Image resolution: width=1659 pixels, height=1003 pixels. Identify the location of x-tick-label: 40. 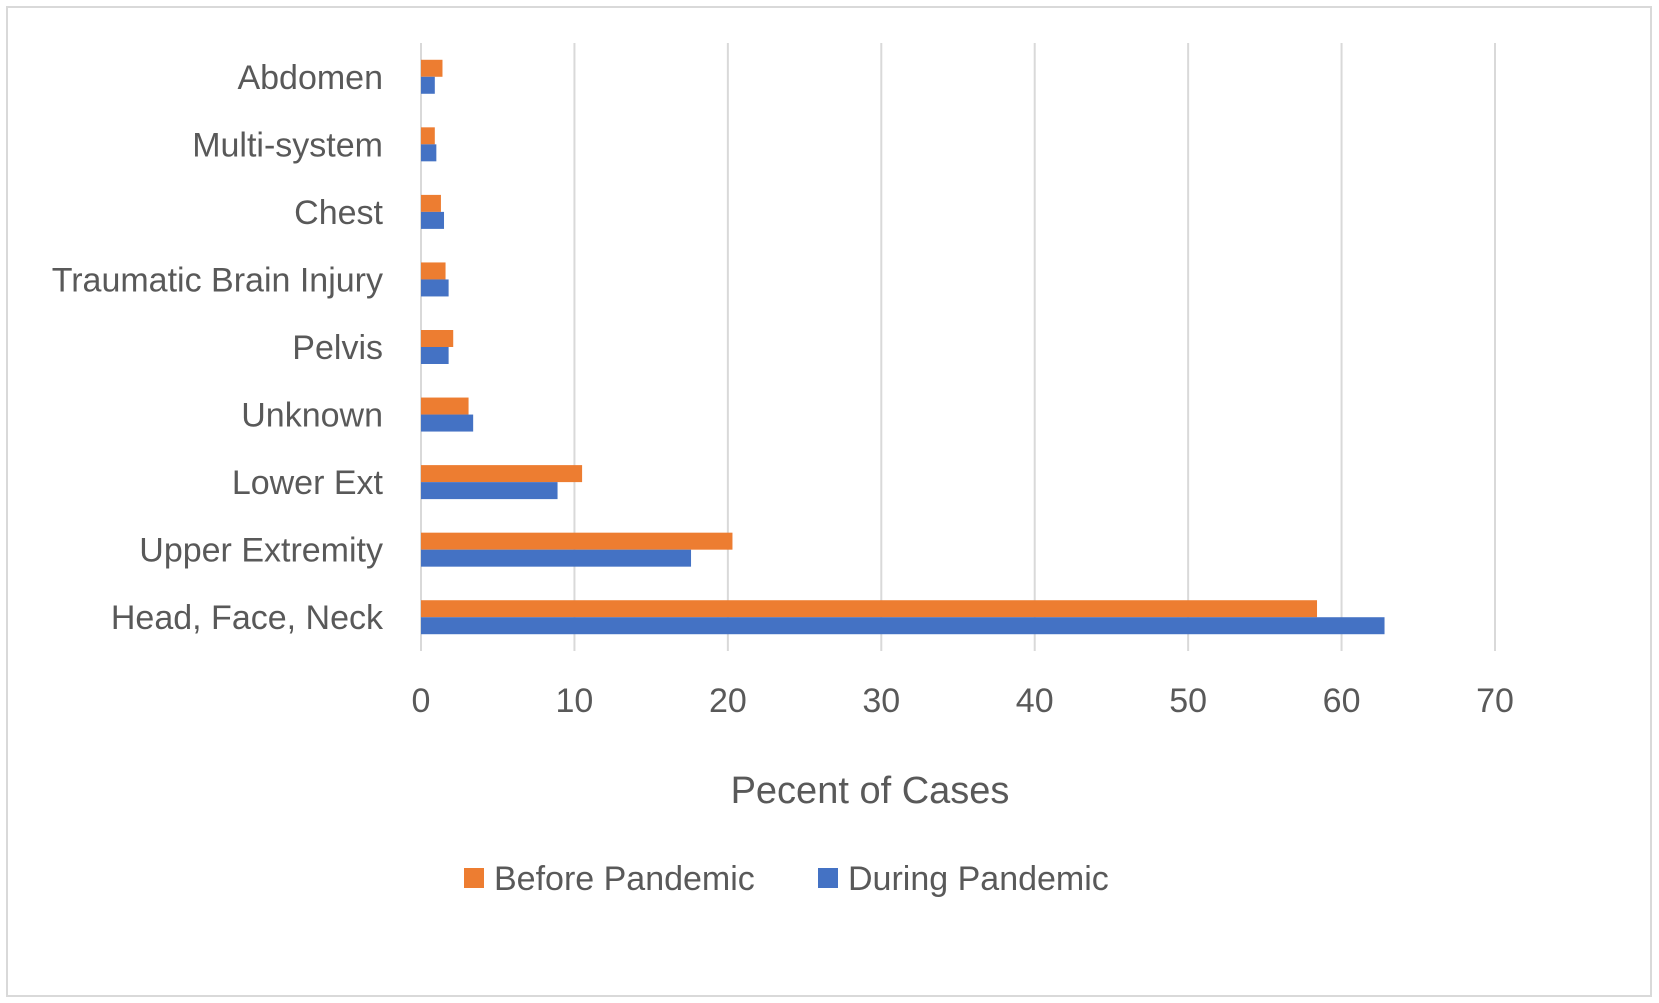
(1035, 701).